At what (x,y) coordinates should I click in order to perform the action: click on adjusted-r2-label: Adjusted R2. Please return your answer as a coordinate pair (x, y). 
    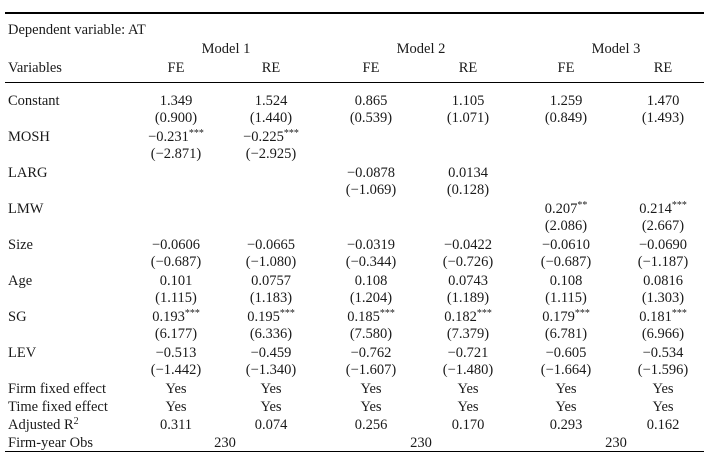
    Looking at the image, I should click on (43, 424).